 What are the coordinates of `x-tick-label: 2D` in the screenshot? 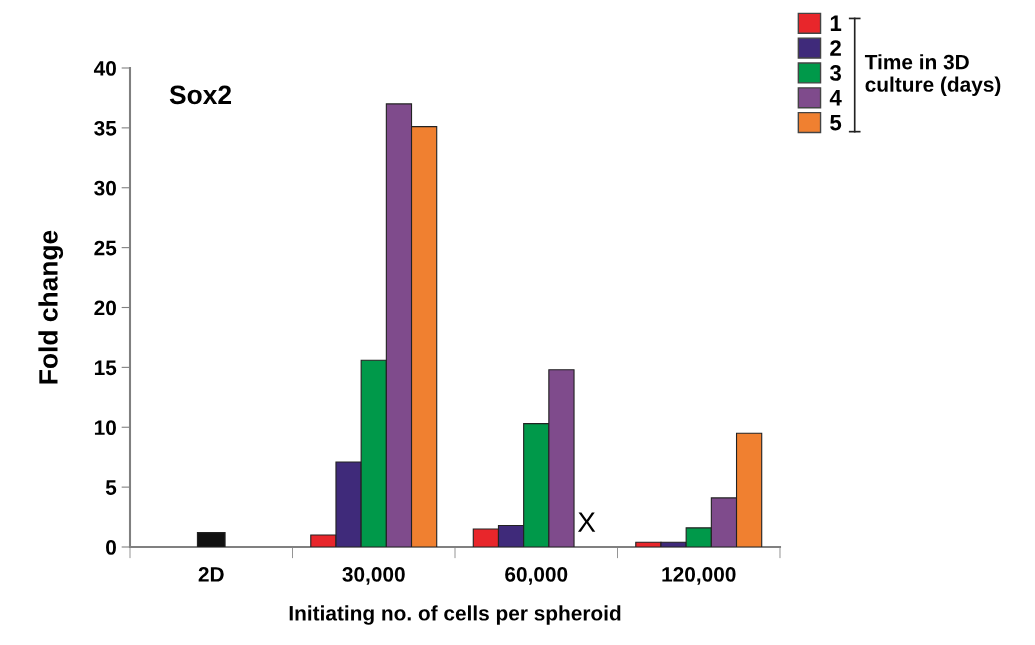 It's located at (211, 574).